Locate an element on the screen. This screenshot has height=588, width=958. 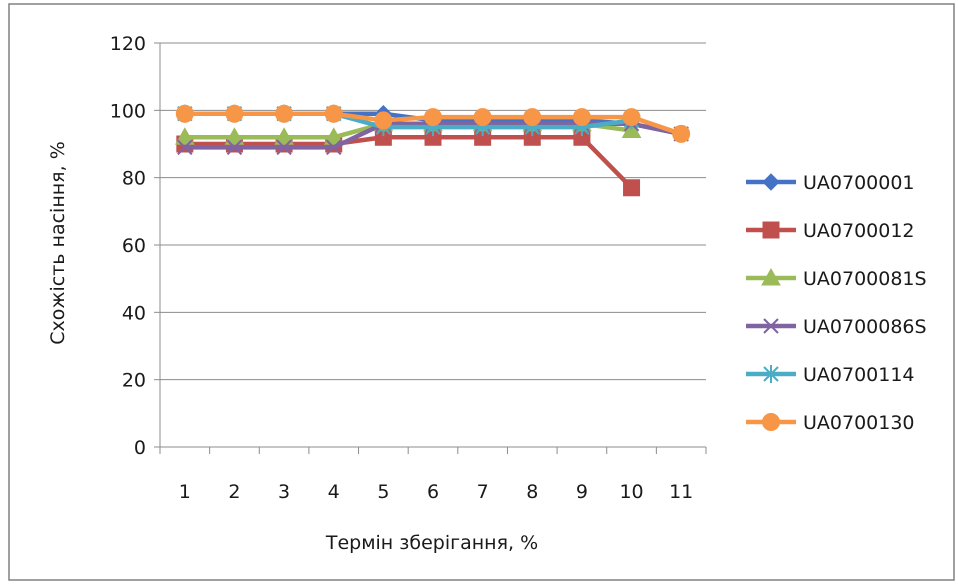
x-tick-labels: 1 2 3 4 5 6 7 8 9 10 11 is located at coordinates (436, 492).